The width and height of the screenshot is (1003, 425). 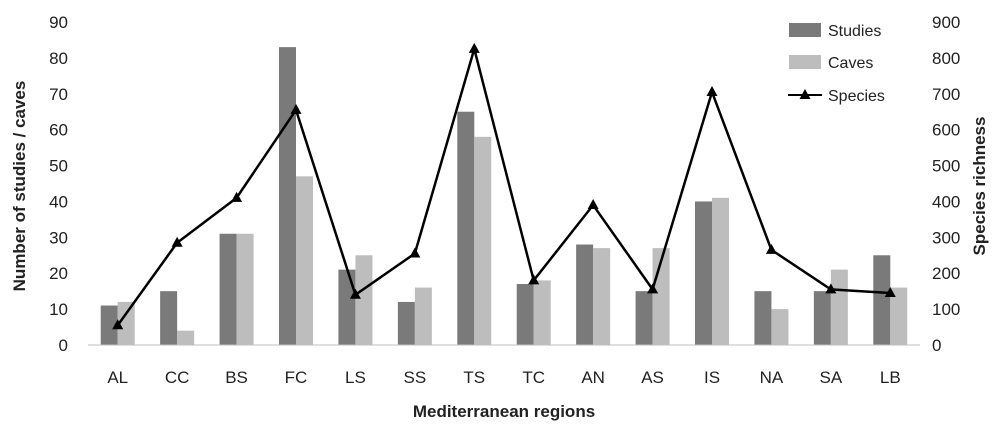 What do you see at coordinates (946, 237) in the screenshot?
I see `y2-tick-label: 300` at bounding box center [946, 237].